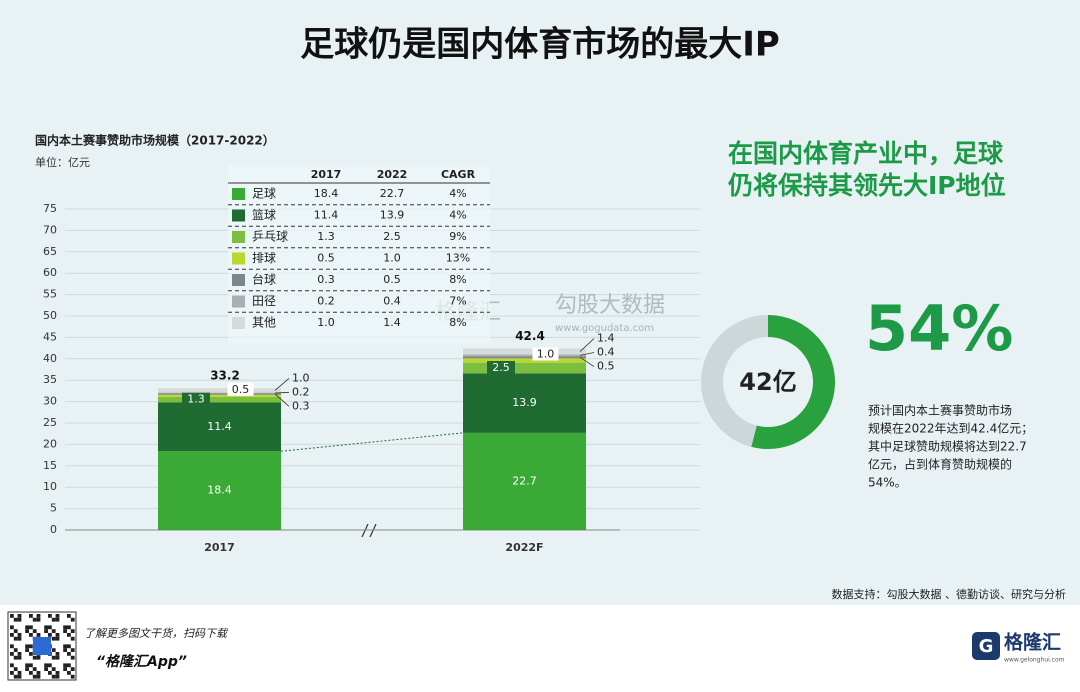  I want to click on y-tick-label: 0, so click(53, 529).